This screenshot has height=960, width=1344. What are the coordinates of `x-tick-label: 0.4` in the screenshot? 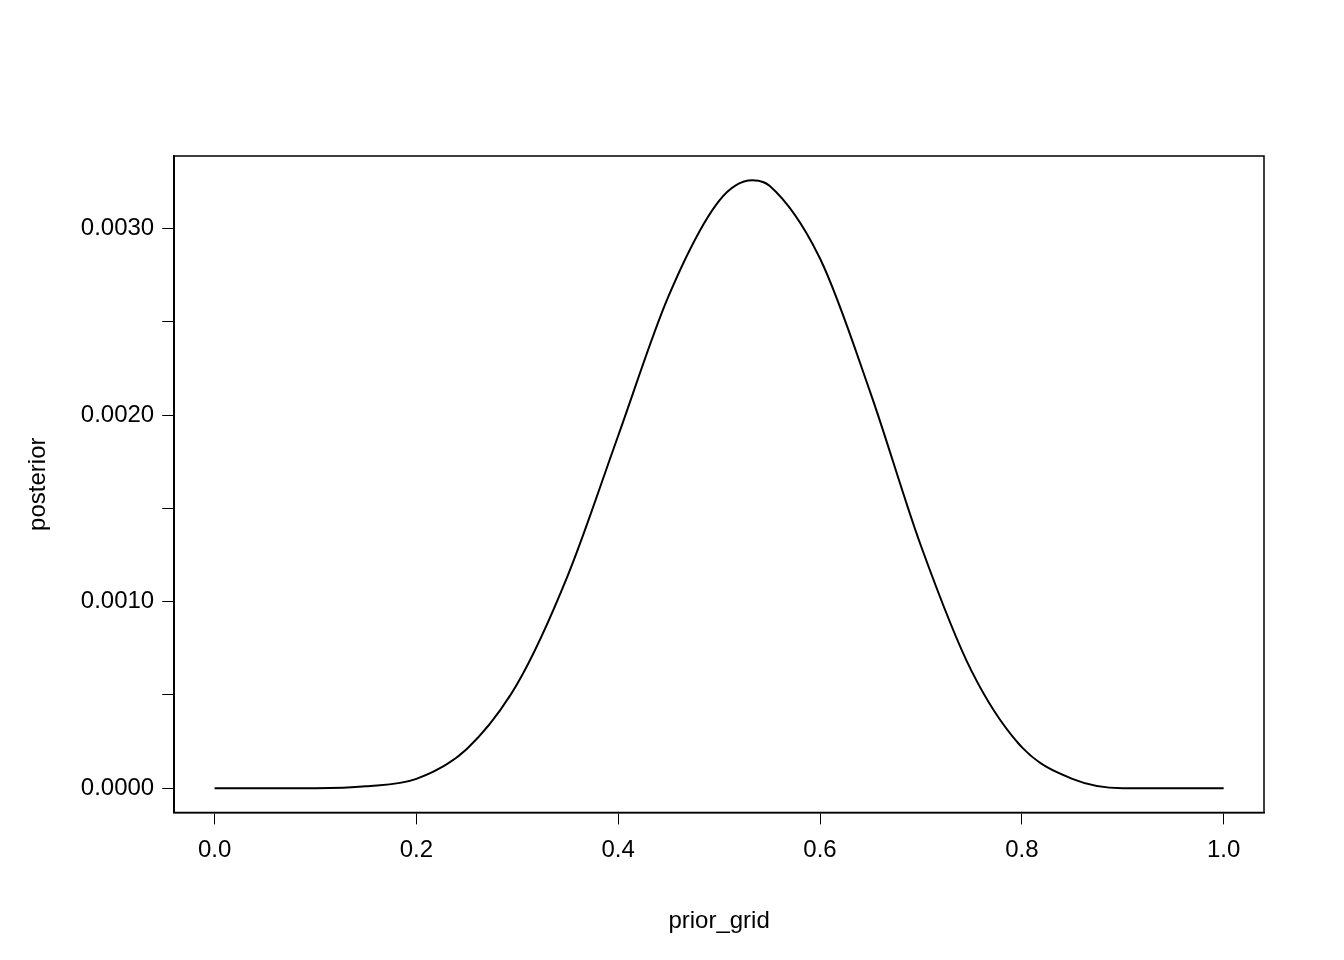 It's located at (618, 849).